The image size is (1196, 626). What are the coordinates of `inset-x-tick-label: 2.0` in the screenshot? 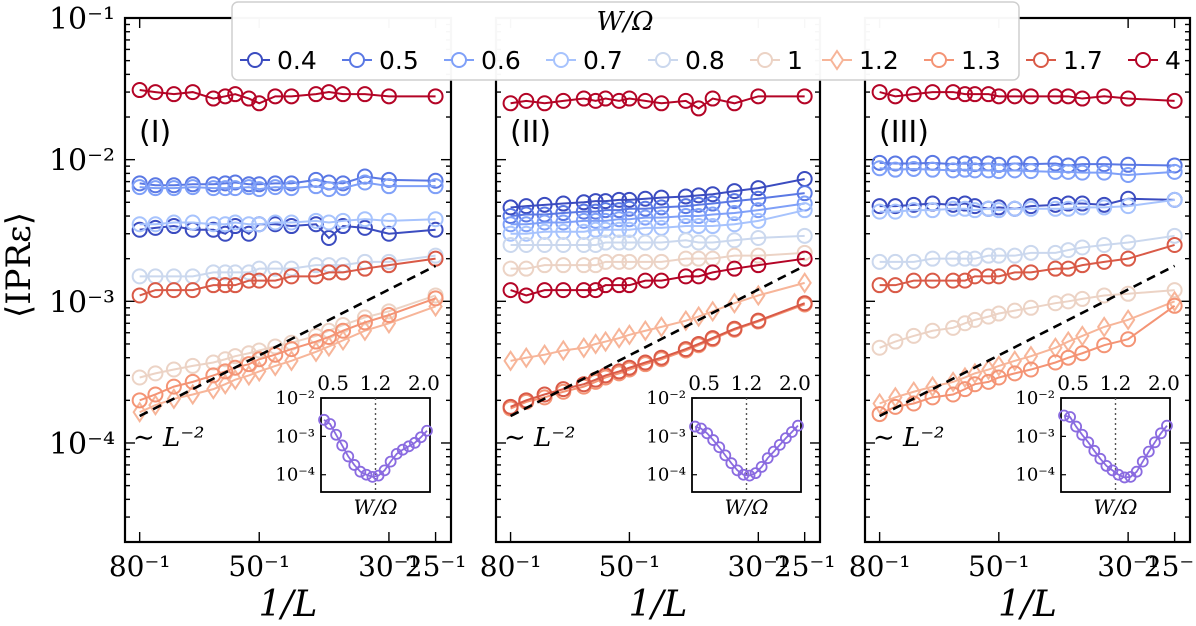 It's located at (795, 383).